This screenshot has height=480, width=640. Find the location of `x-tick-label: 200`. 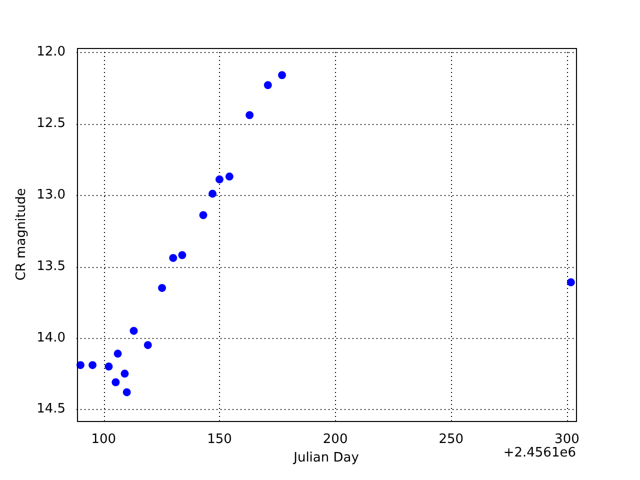

x-tick-label: 200 is located at coordinates (335, 439).